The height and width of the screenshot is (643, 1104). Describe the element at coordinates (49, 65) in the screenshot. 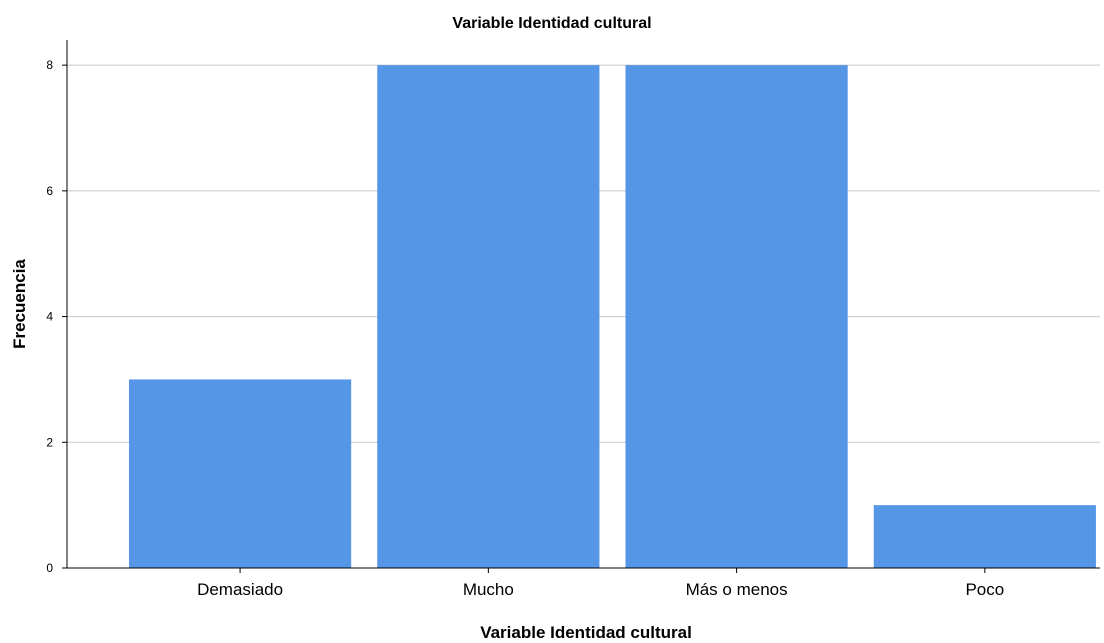

I see `y-tick-label: 8` at that location.